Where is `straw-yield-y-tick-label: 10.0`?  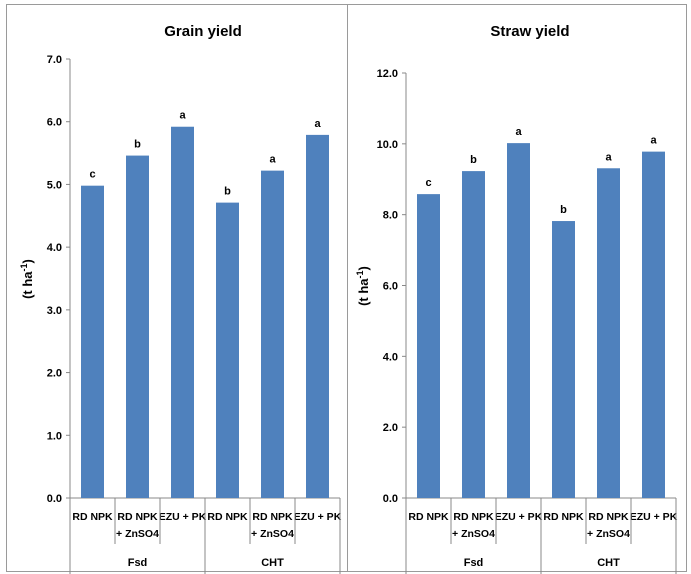
straw-yield-y-tick-label: 10.0 is located at coordinates (387, 145).